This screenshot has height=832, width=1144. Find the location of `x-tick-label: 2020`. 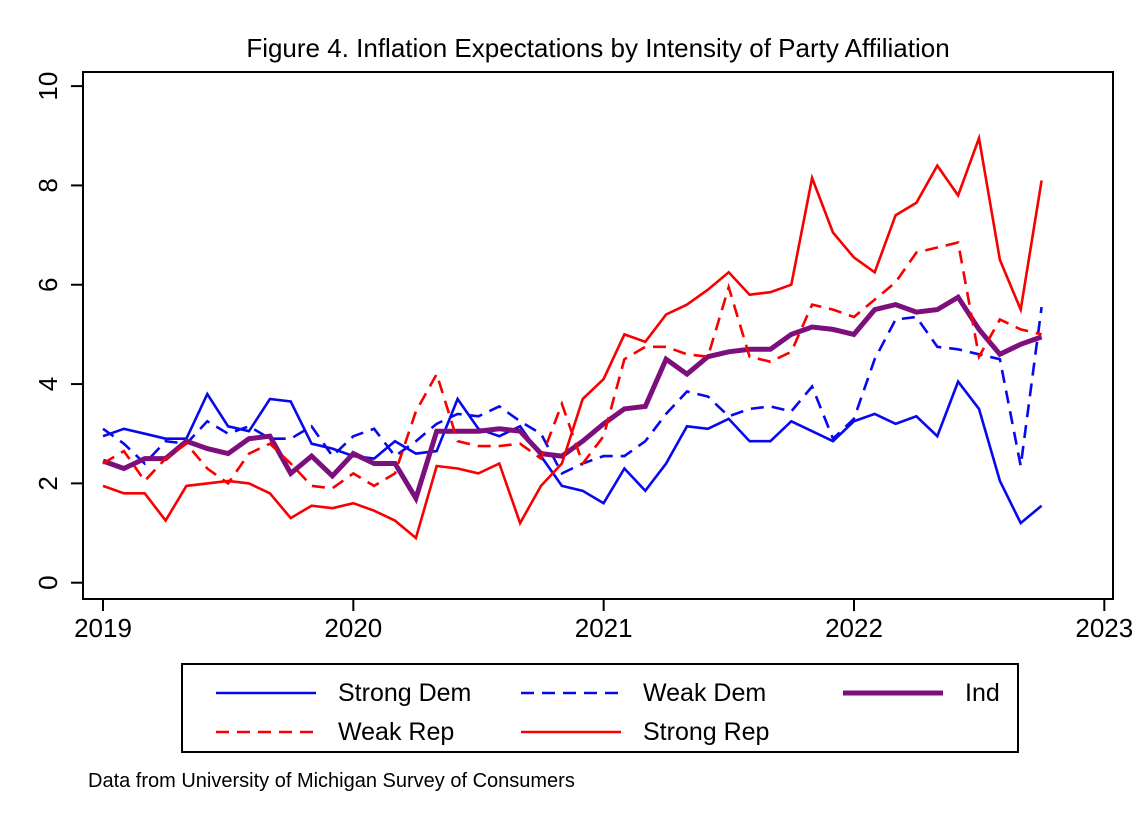

x-tick-label: 2020 is located at coordinates (353, 628).